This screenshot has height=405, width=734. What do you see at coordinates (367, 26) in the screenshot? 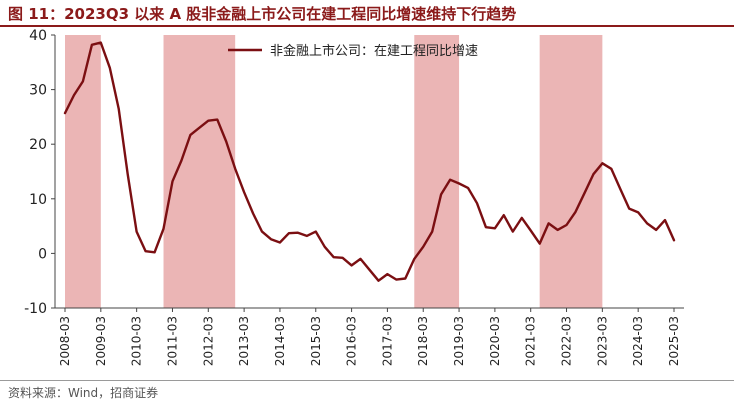
I see `title-rule` at bounding box center [367, 26].